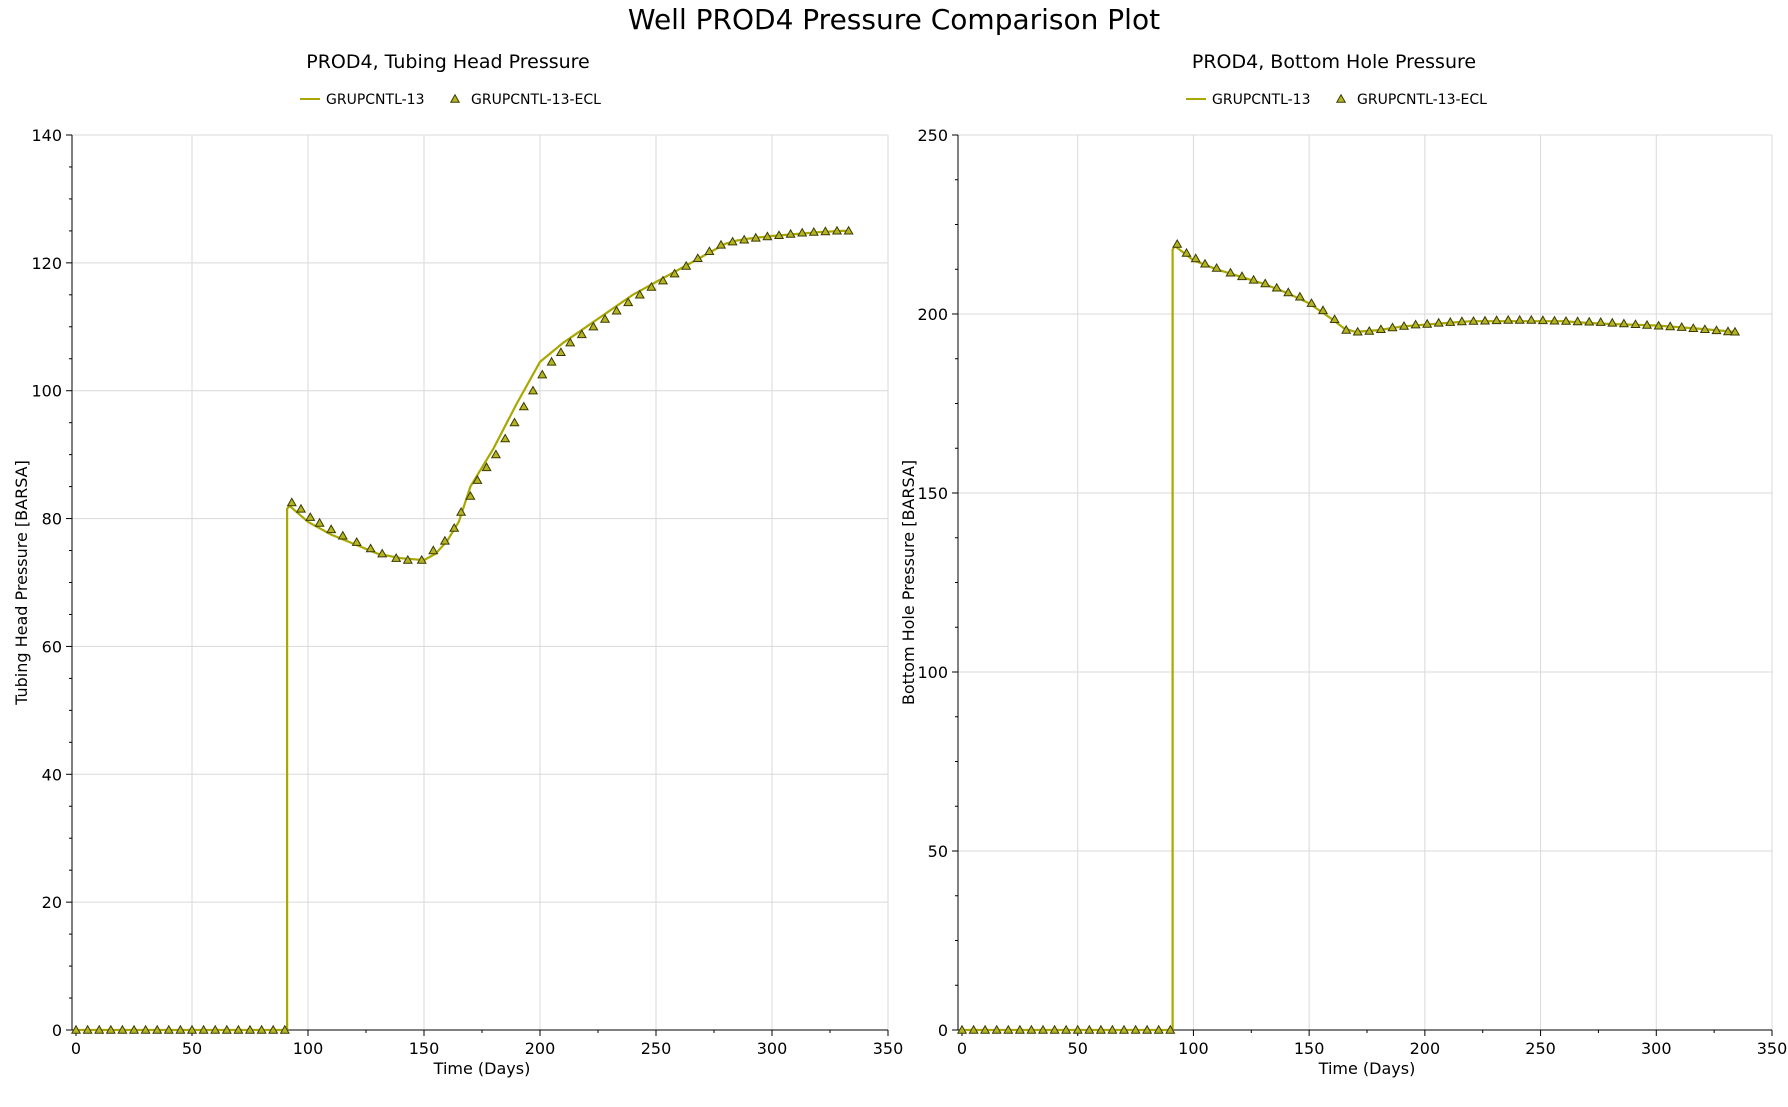 The image size is (1788, 1107). What do you see at coordinates (1334, 62) in the screenshot?
I see `chart-title: PROD4, Bottom Hole Pressure` at bounding box center [1334, 62].